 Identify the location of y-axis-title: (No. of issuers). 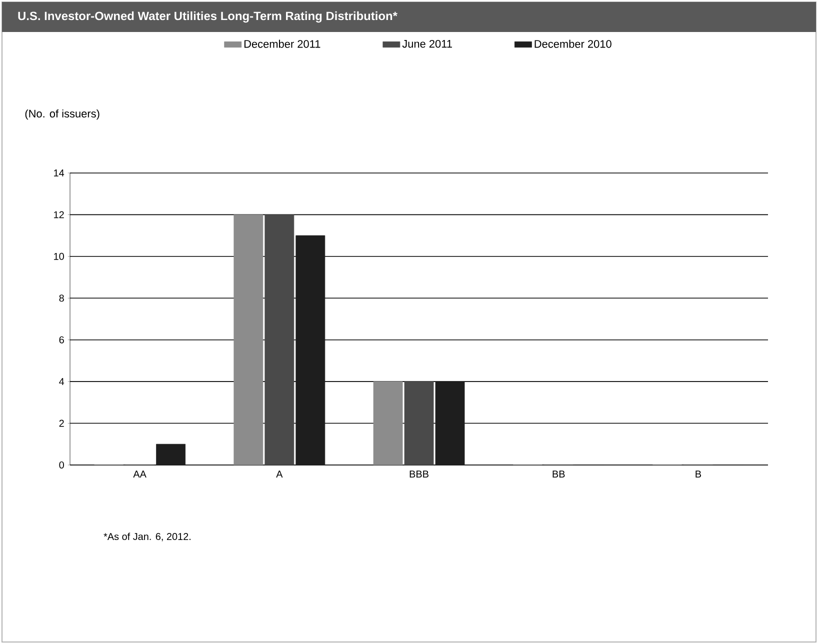
(62, 114).